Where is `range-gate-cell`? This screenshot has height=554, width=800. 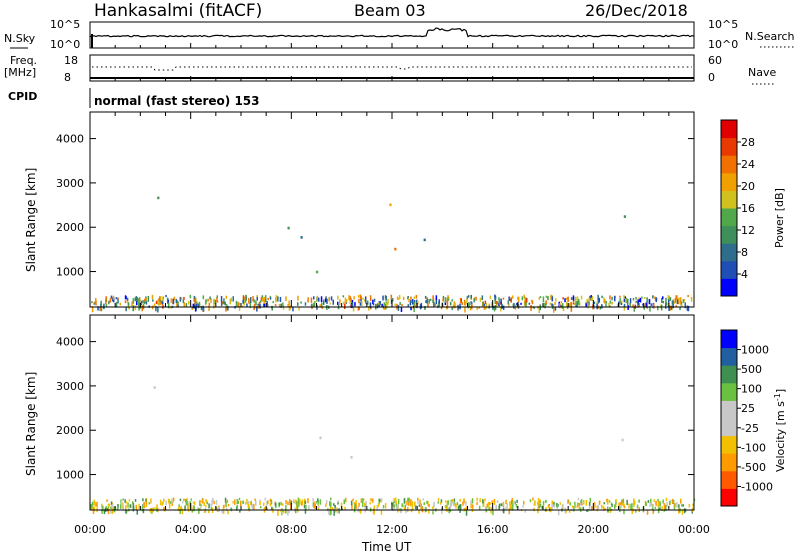 range-gate-cell is located at coordinates (390, 205).